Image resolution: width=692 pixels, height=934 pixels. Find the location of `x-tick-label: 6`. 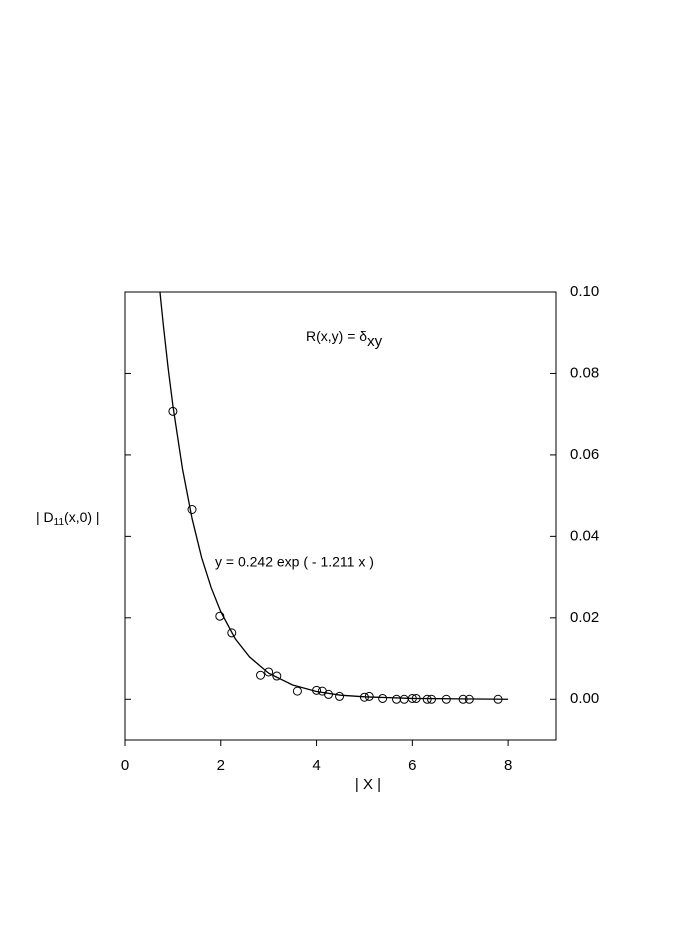

x-tick-label: 6 is located at coordinates (412, 765).